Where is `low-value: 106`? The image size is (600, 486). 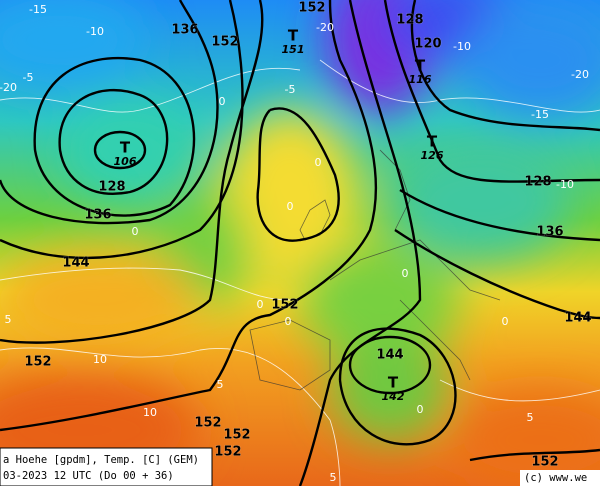
low-value: 106 is located at coordinates (125, 161).